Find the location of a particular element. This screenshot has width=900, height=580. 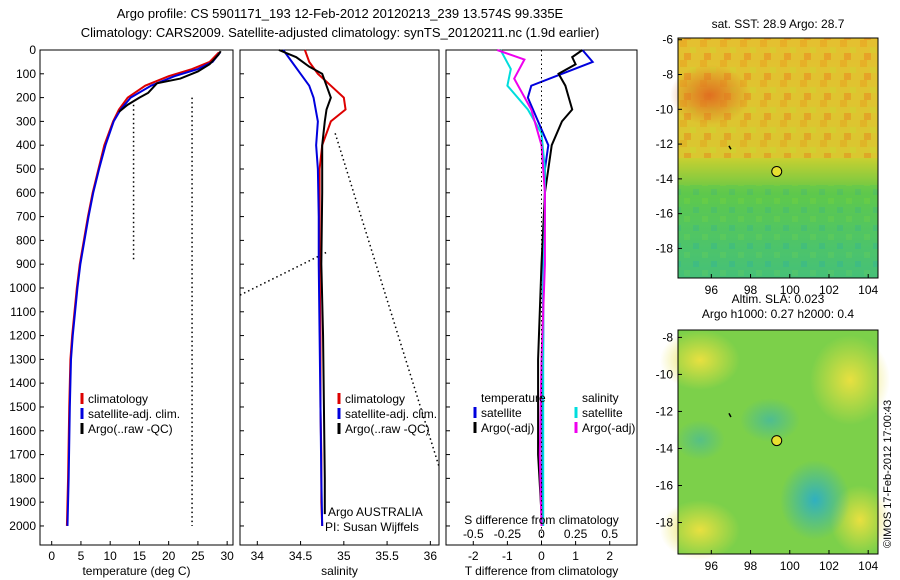

legend-temp-label: Argo(..raw -QC) is located at coordinates (130, 429).